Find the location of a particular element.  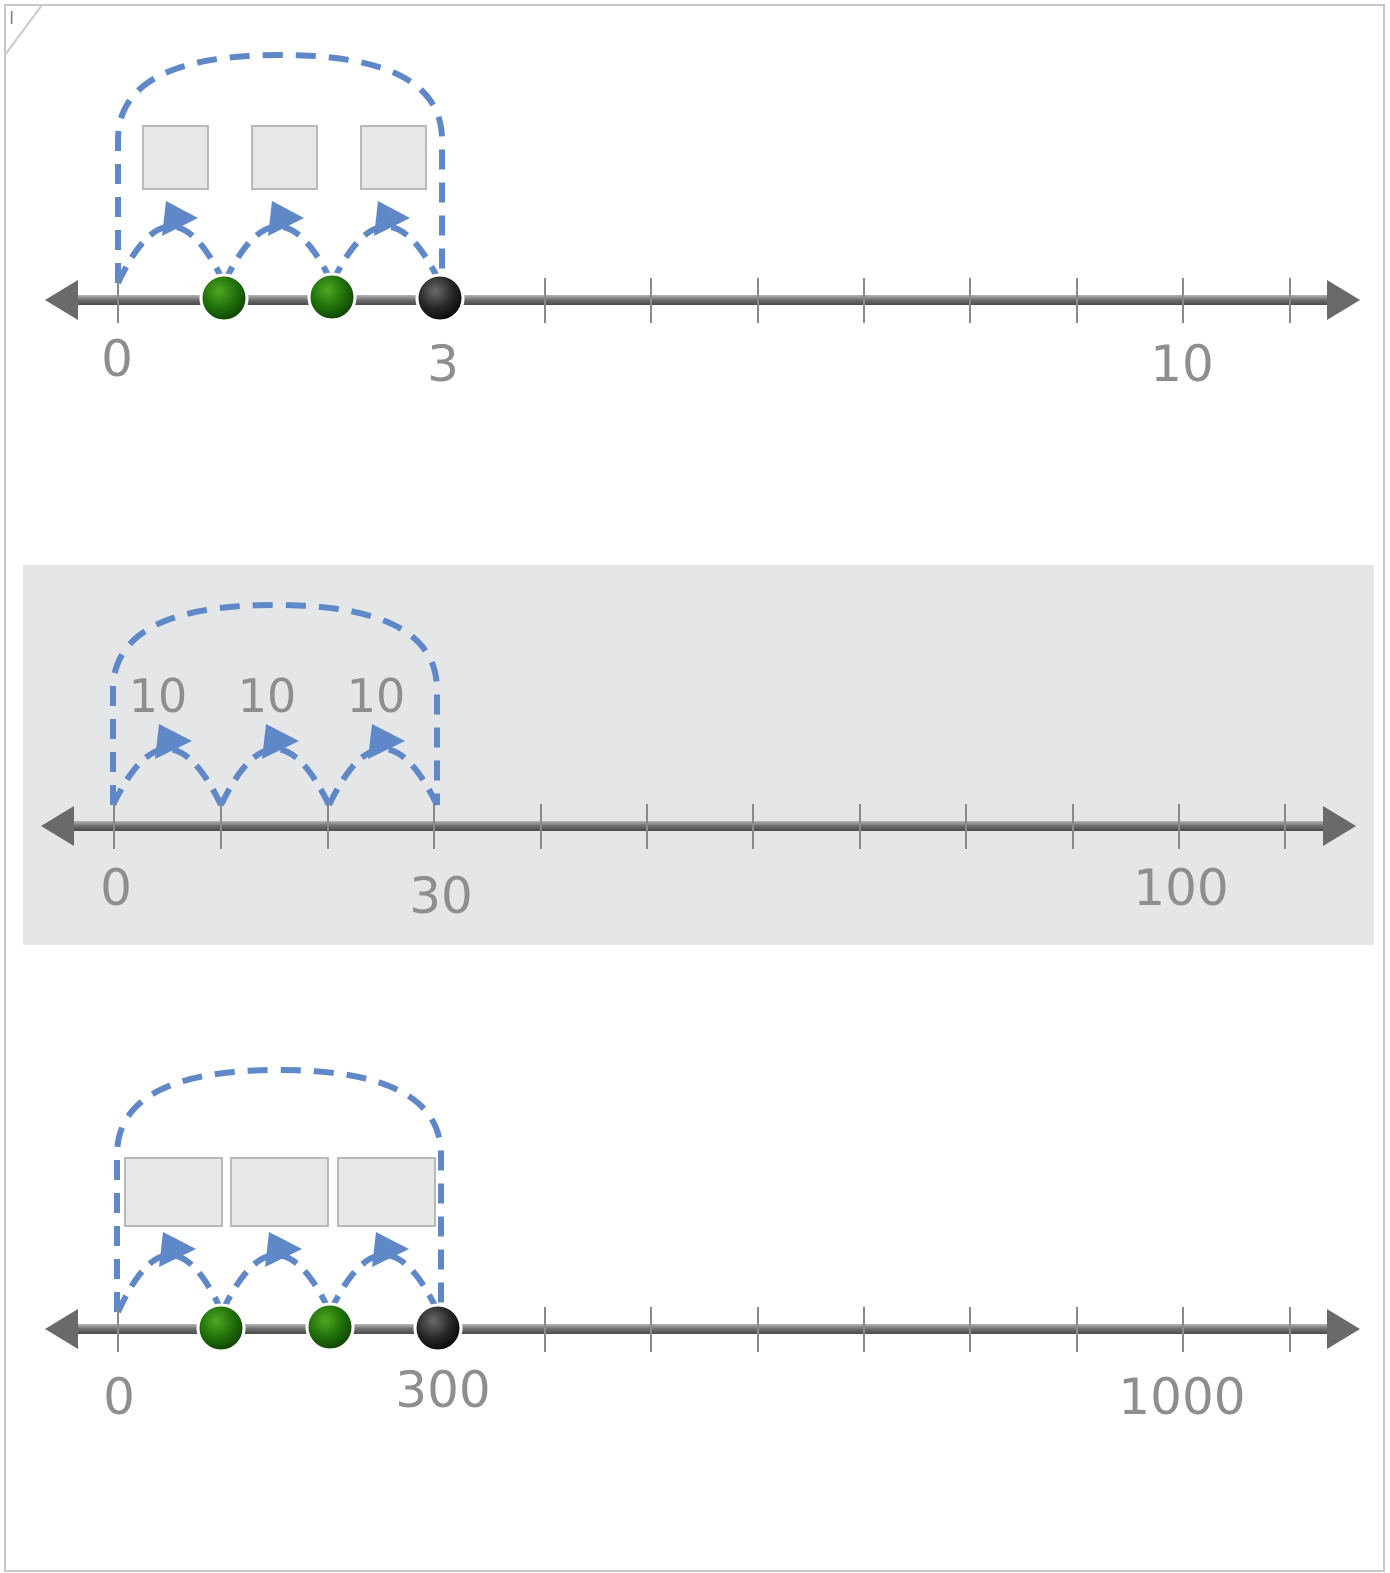

end-label: 100 is located at coordinates (1180, 888).